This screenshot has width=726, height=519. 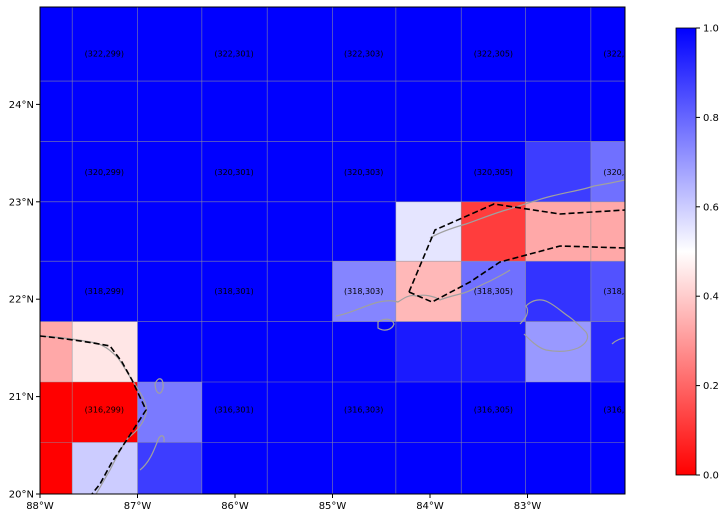 What do you see at coordinates (527, 209) in the screenshot?
I see `coastline-cuba-north` at bounding box center [527, 209].